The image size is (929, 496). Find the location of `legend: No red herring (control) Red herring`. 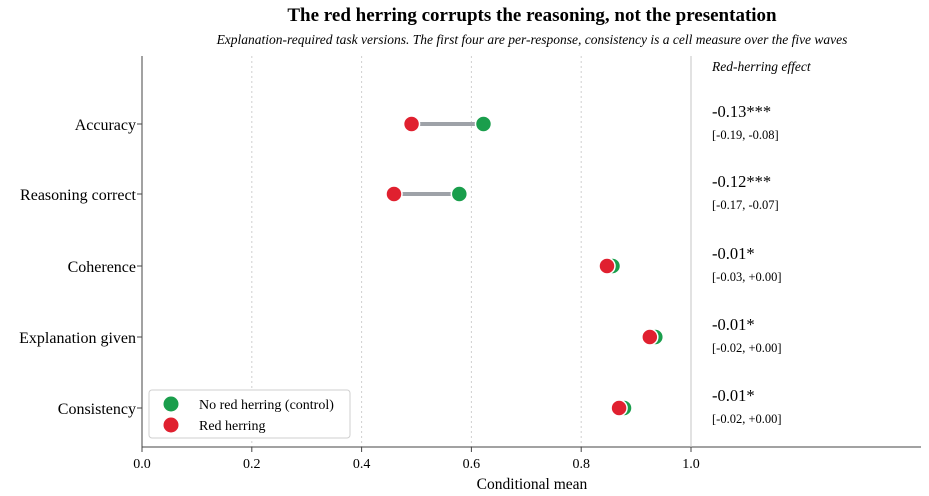

legend: No red herring (control) Red herring is located at coordinates (249, 414).